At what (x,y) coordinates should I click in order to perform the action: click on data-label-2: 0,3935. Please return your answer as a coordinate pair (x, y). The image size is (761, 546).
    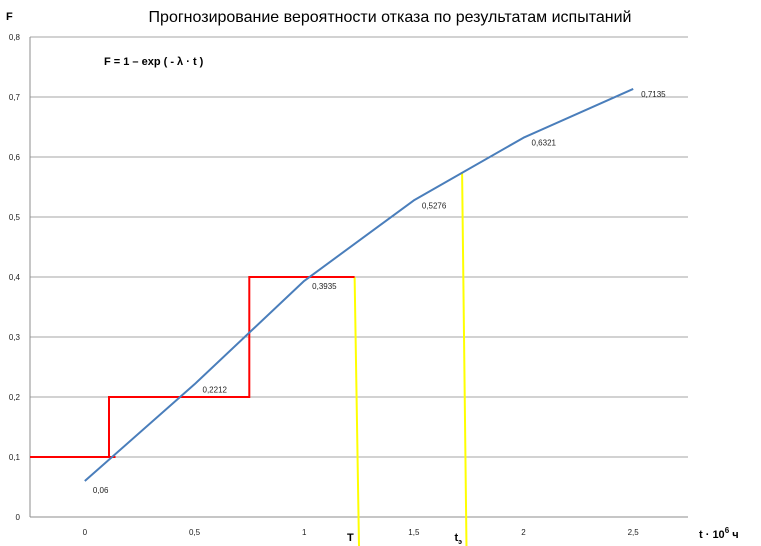
    Looking at the image, I should click on (324, 286).